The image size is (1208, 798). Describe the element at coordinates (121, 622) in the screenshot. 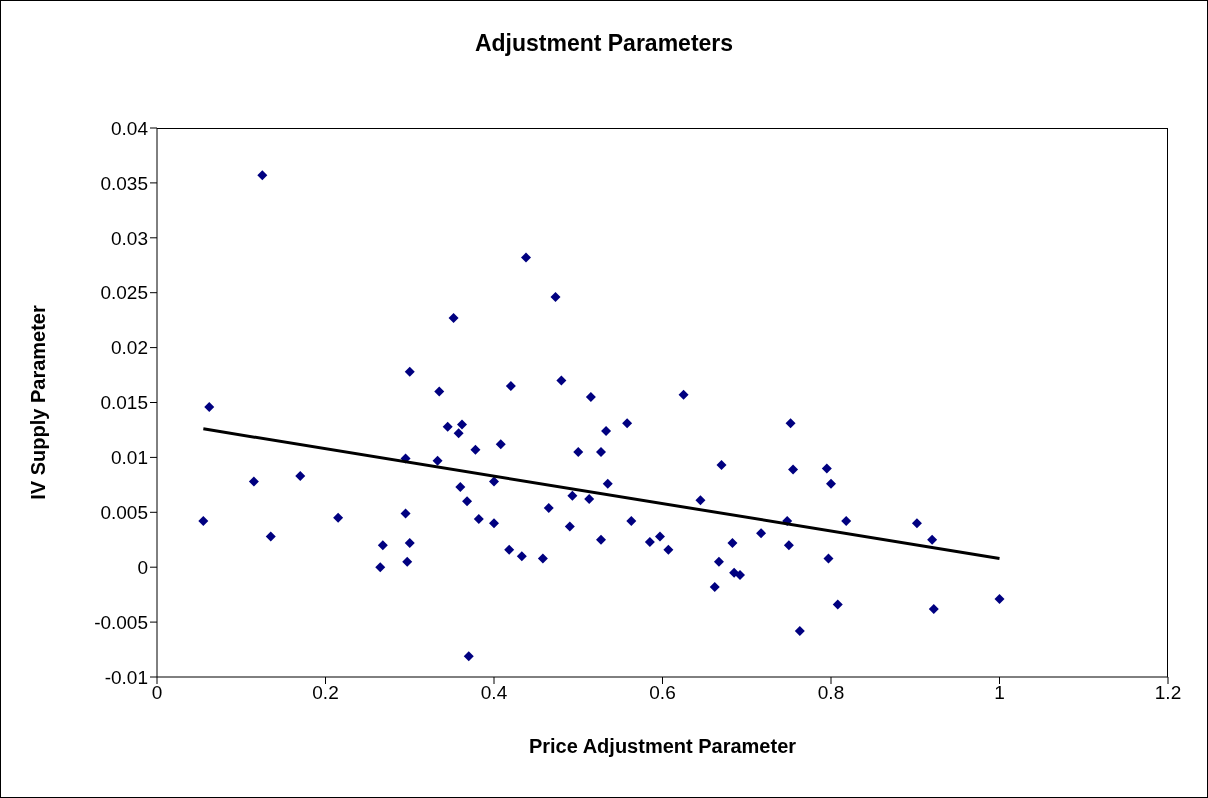

I see `y-tick-label: -0.005` at that location.